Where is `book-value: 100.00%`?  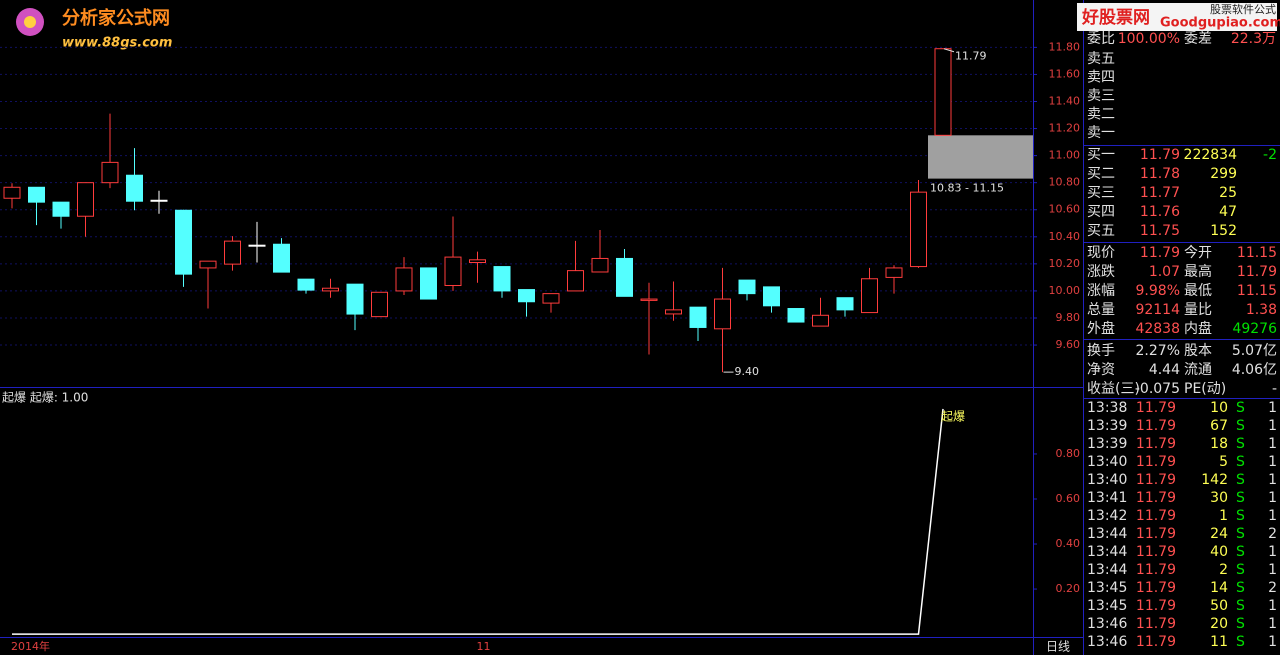
book-value: 100.00% is located at coordinates (1149, 39).